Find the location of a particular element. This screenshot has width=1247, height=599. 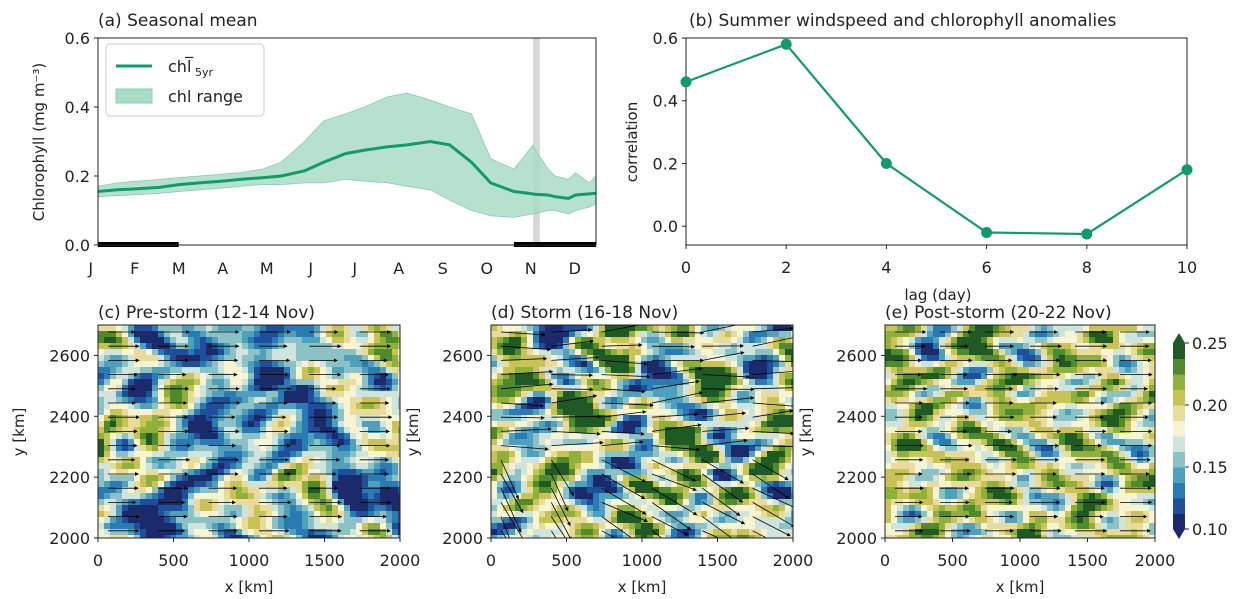

panel-a-title: (a) Seasonal mean is located at coordinates (178, 21).